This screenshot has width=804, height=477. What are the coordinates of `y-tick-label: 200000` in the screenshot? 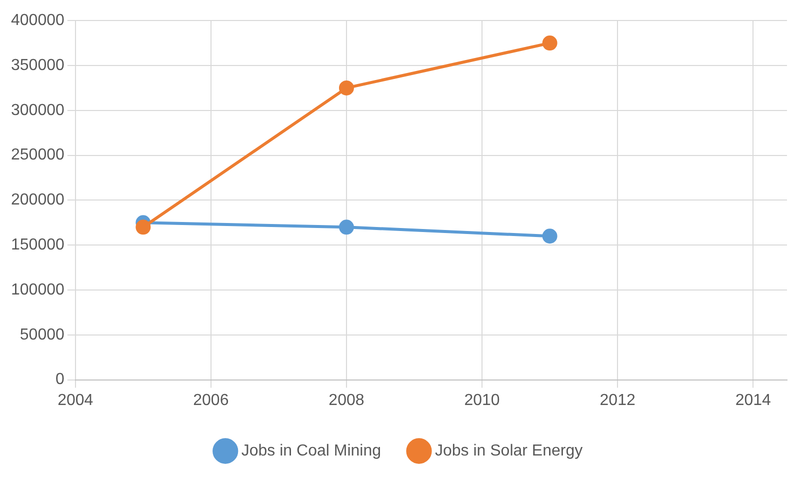 It's located at (37, 200).